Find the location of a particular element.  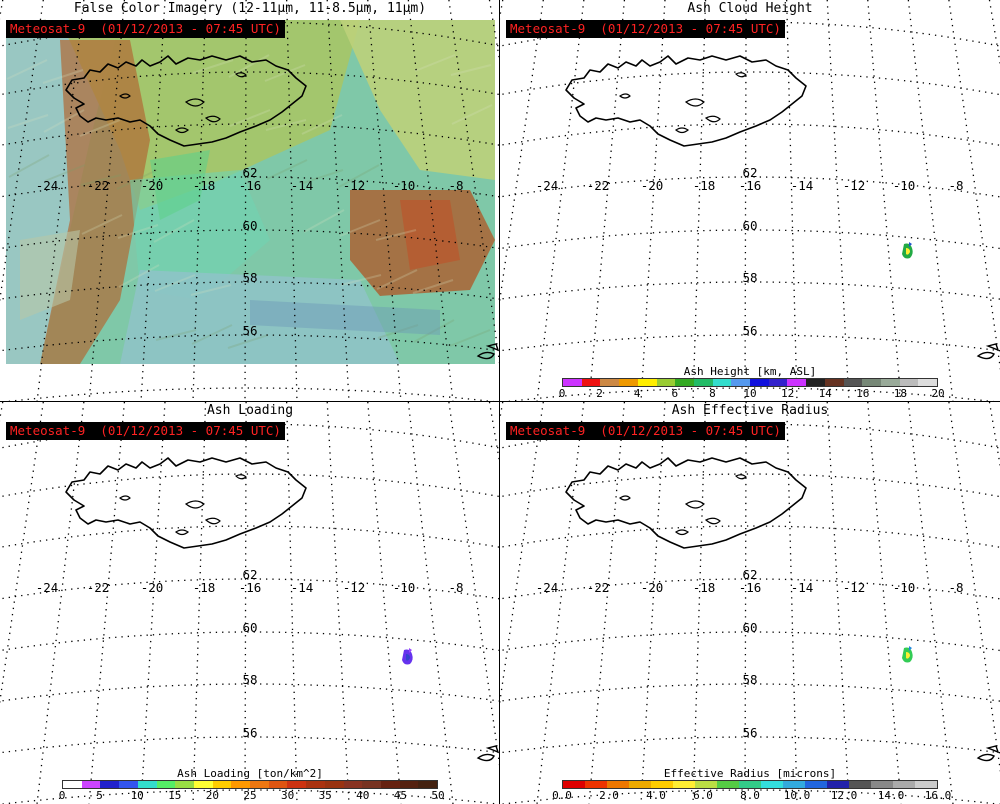

colorbar-tick-label: 40 is located at coordinates (363, 795).